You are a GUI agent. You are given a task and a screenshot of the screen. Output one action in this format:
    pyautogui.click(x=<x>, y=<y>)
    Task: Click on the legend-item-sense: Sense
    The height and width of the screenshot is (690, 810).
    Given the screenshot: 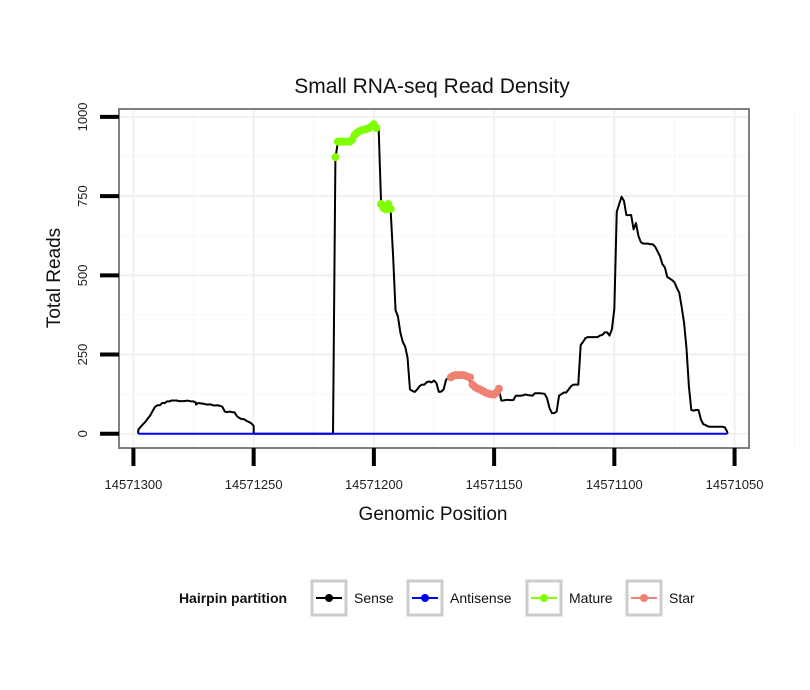 What is the action you would take?
    pyautogui.click(x=352, y=598)
    